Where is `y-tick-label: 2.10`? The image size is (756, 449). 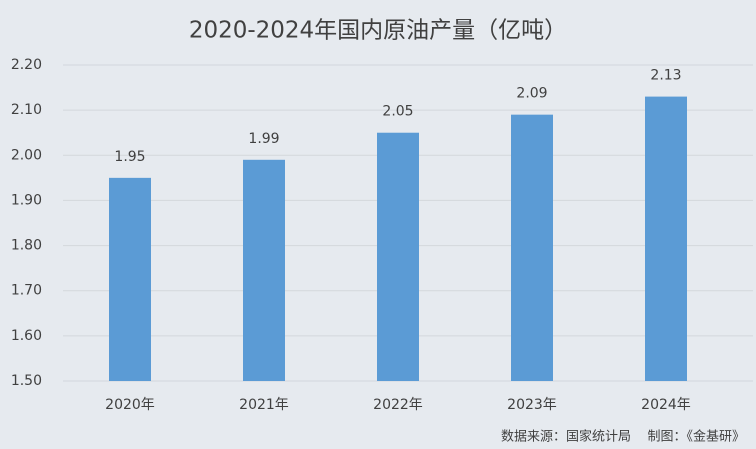
y-tick-label: 2.10 is located at coordinates (26, 110).